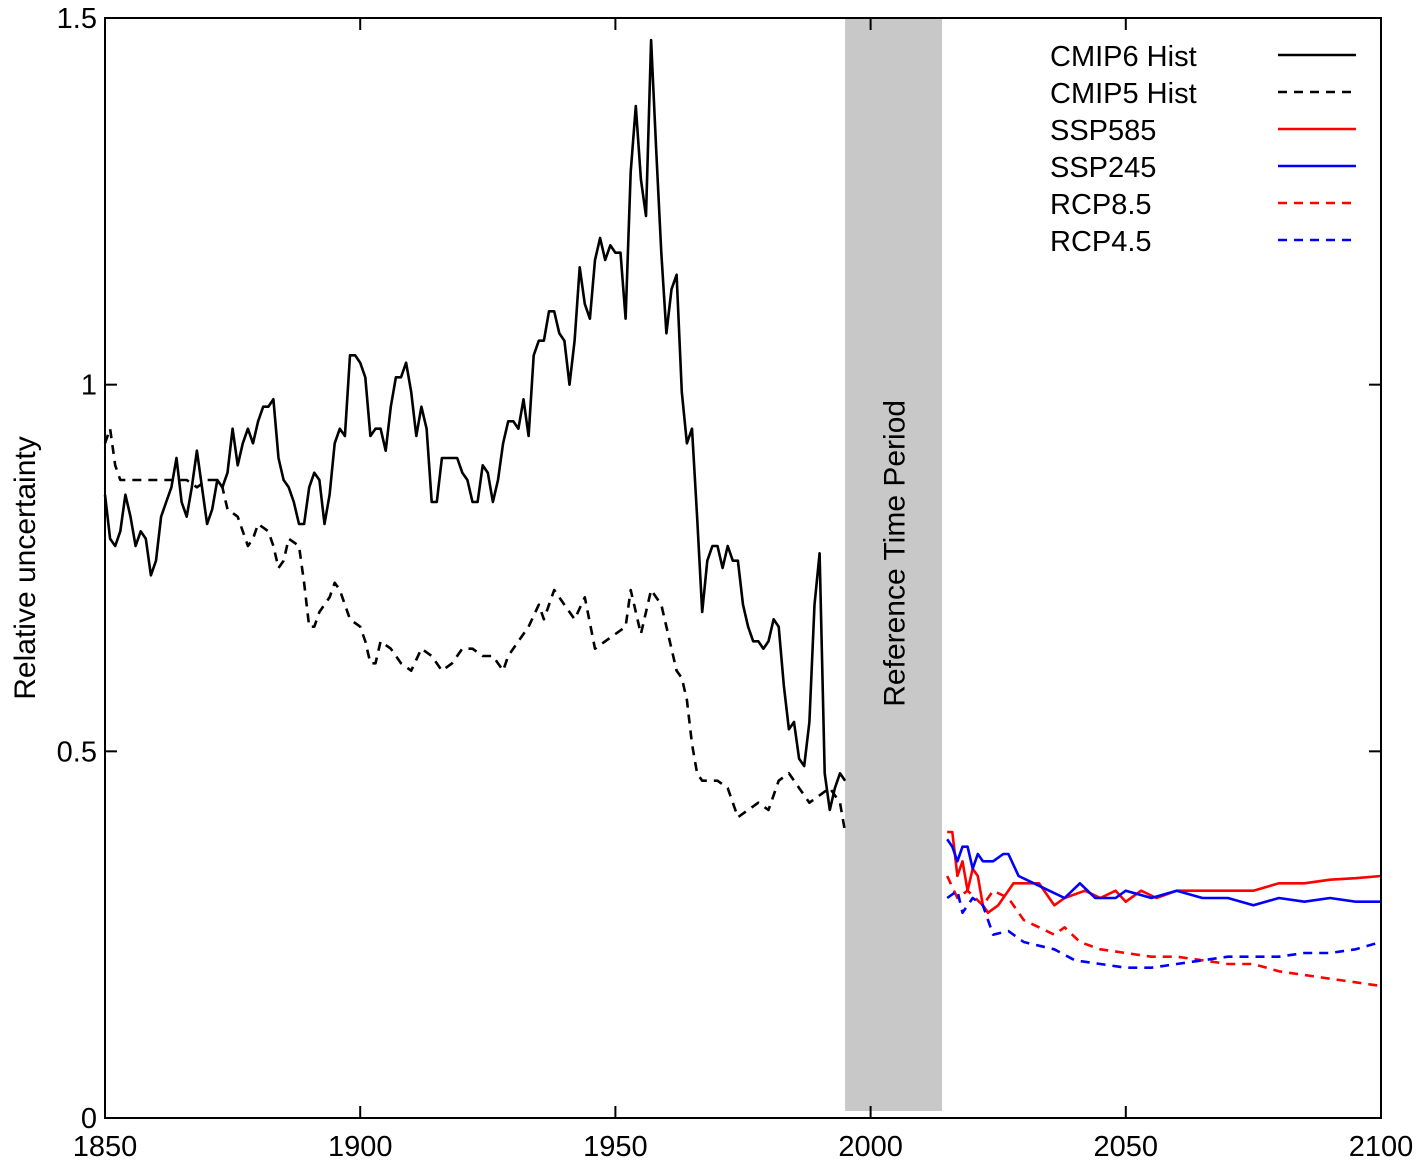 This screenshot has width=1425, height=1166. What do you see at coordinates (25, 567) in the screenshot?
I see `y-axis-label: Relative uncertainty` at bounding box center [25, 567].